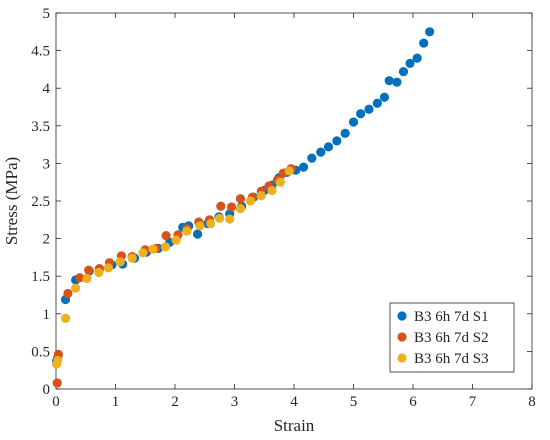 Image resolution: width=550 pixels, height=440 pixels. What do you see at coordinates (413, 402) in the screenshot?
I see `x-tick-label: 6` at bounding box center [413, 402].